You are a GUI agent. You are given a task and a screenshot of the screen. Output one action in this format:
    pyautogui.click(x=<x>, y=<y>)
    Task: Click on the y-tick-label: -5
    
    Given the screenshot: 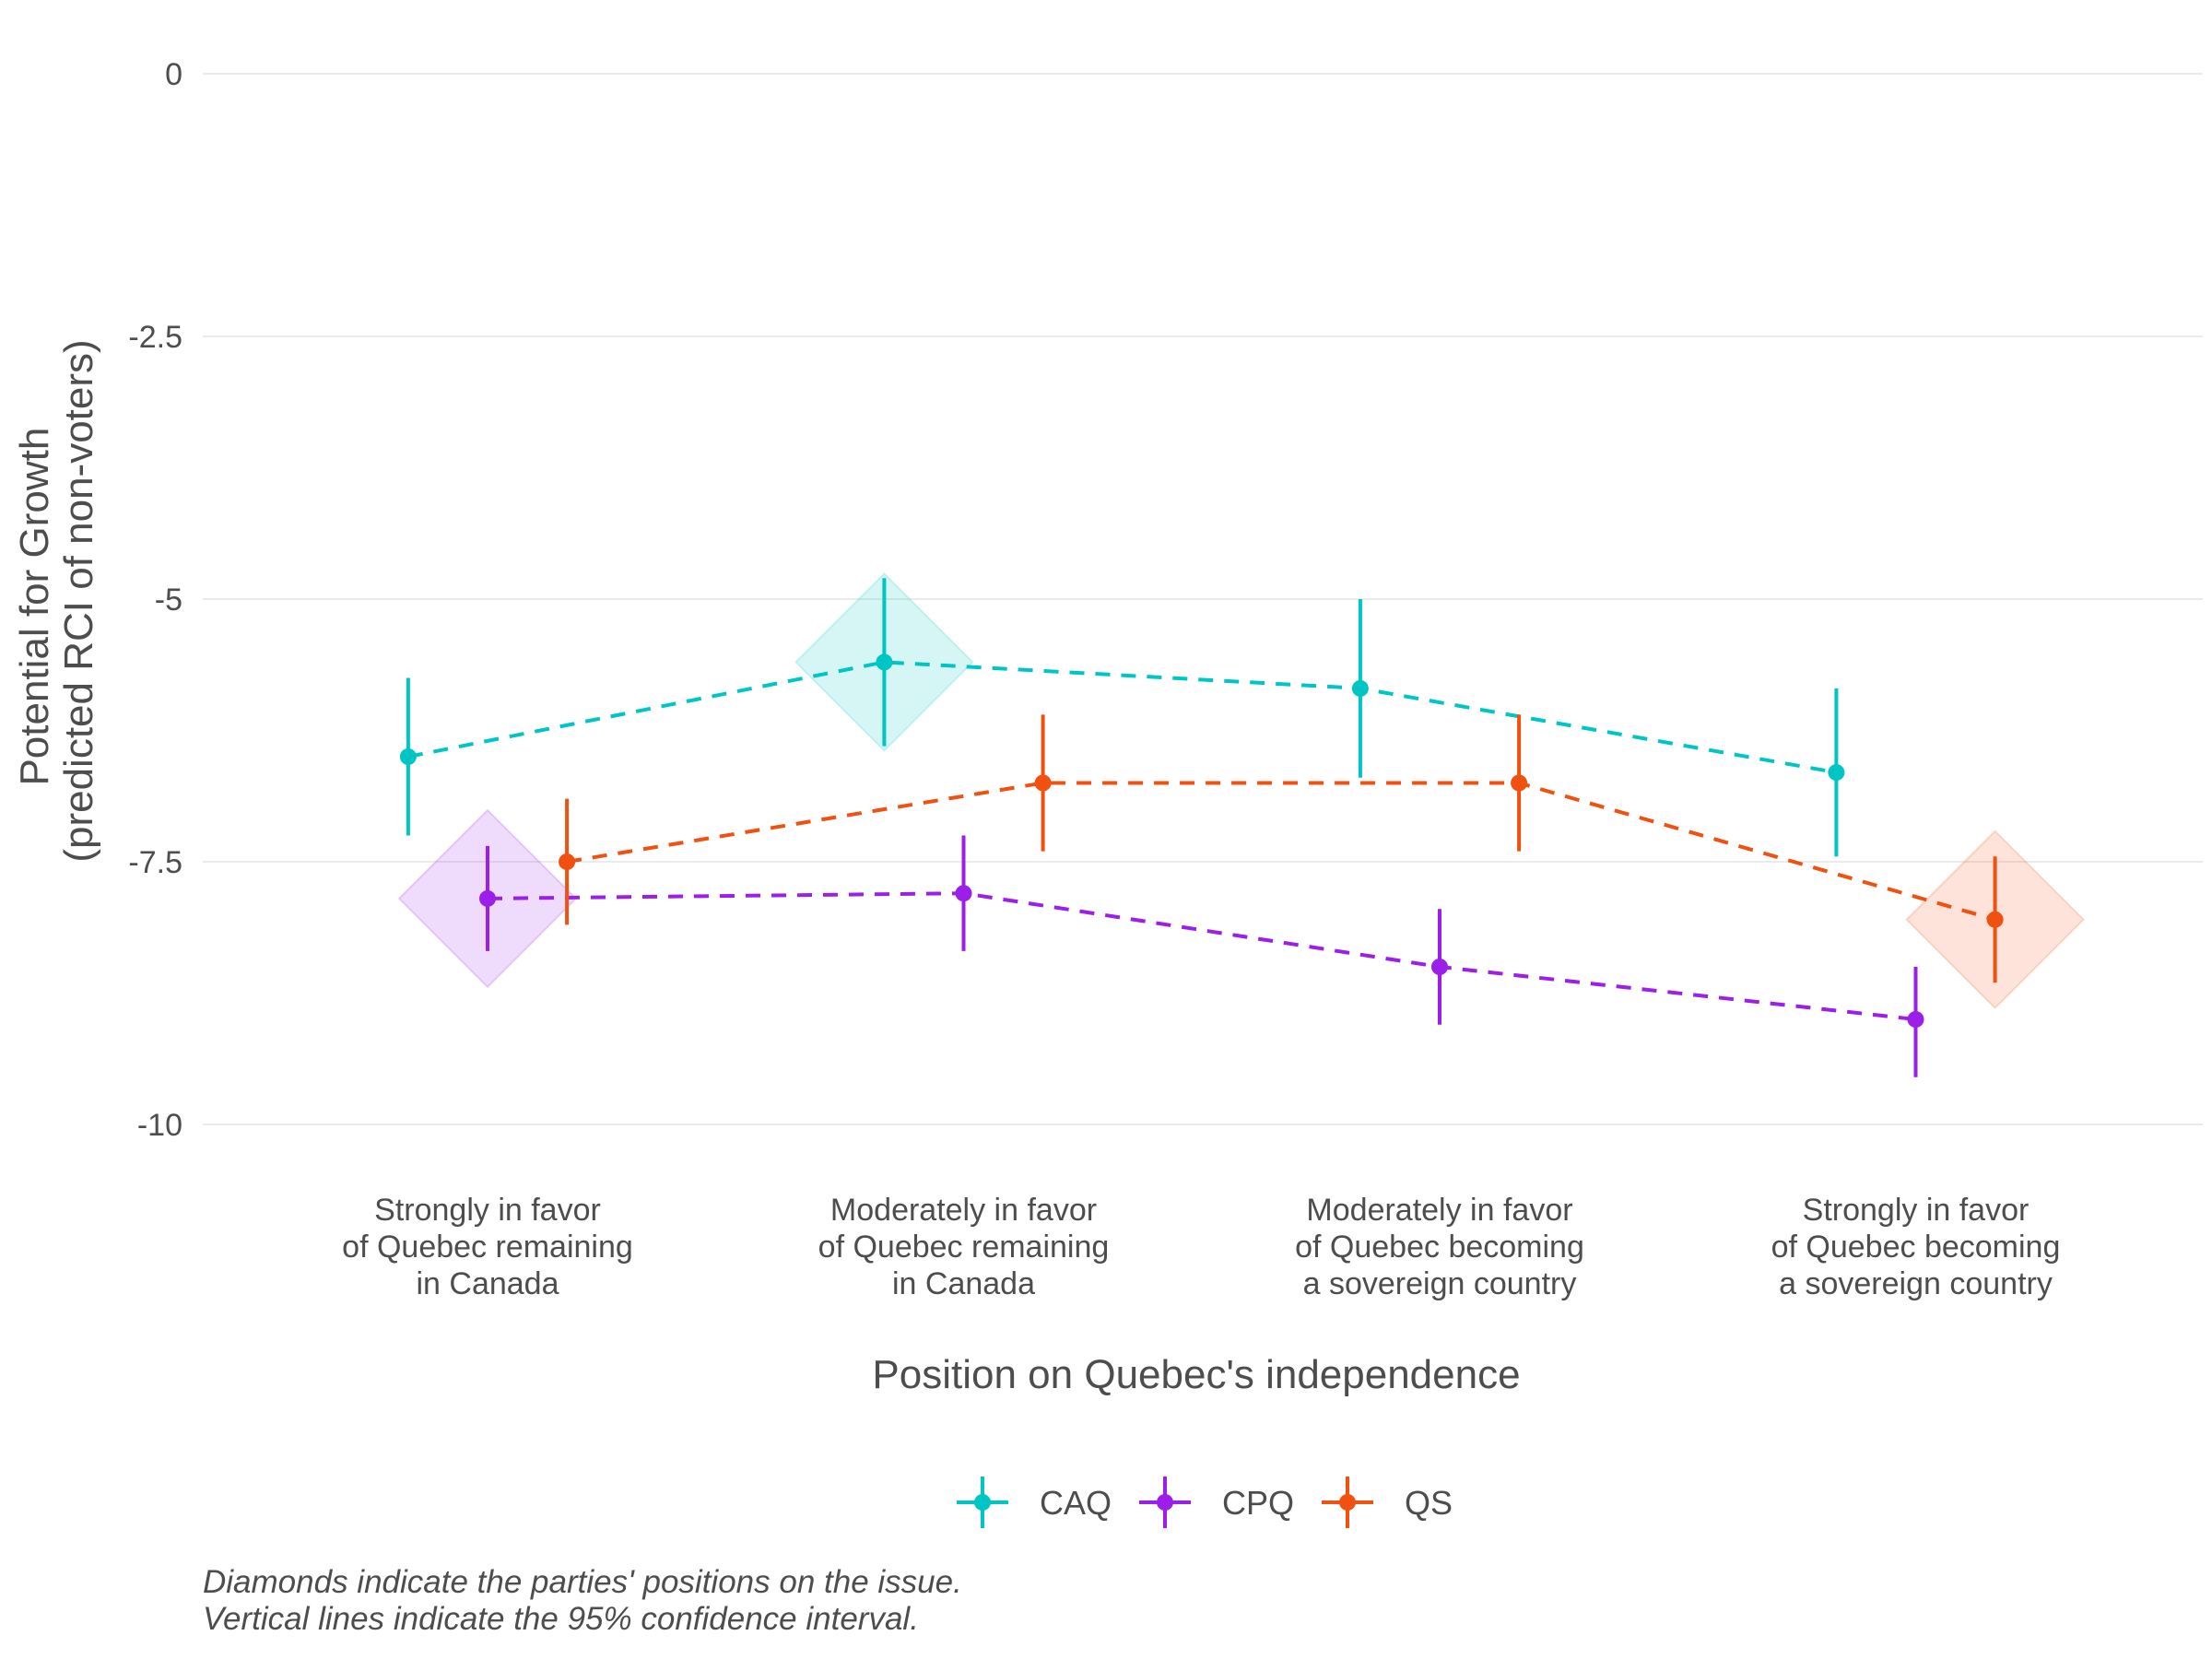 What is the action you would take?
    pyautogui.click(x=168, y=600)
    